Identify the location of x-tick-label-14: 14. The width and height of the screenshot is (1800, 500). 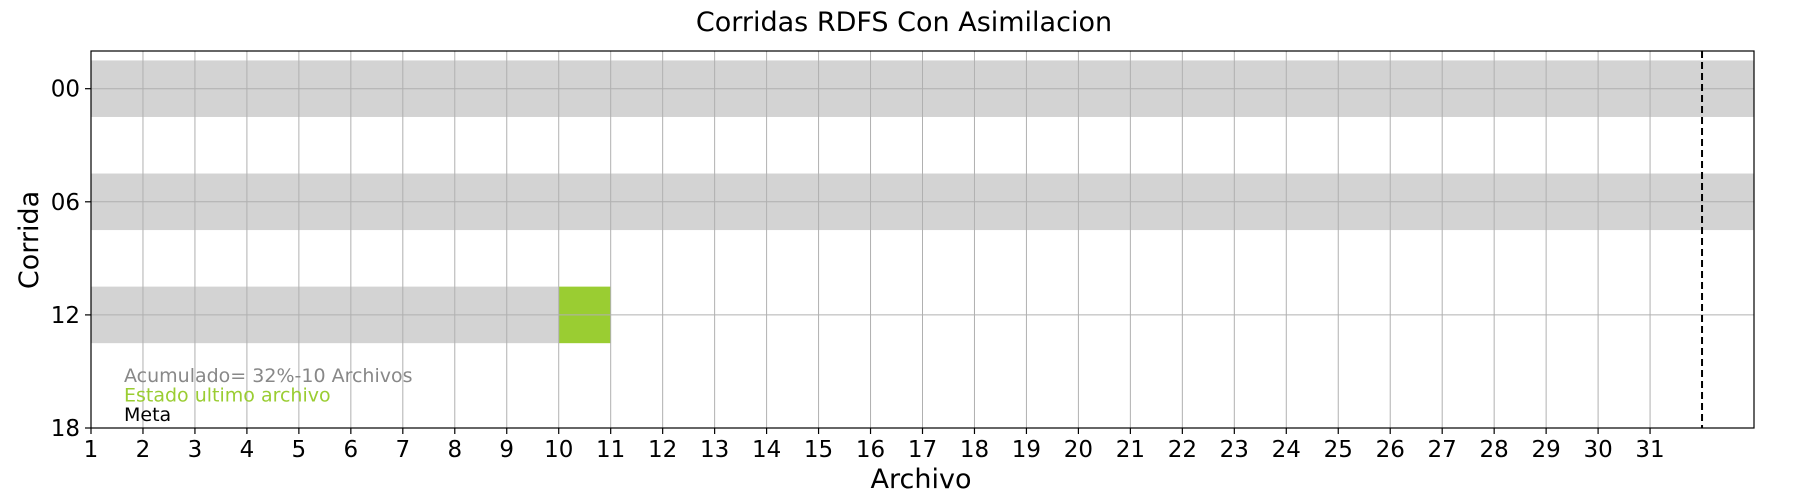
(766, 450).